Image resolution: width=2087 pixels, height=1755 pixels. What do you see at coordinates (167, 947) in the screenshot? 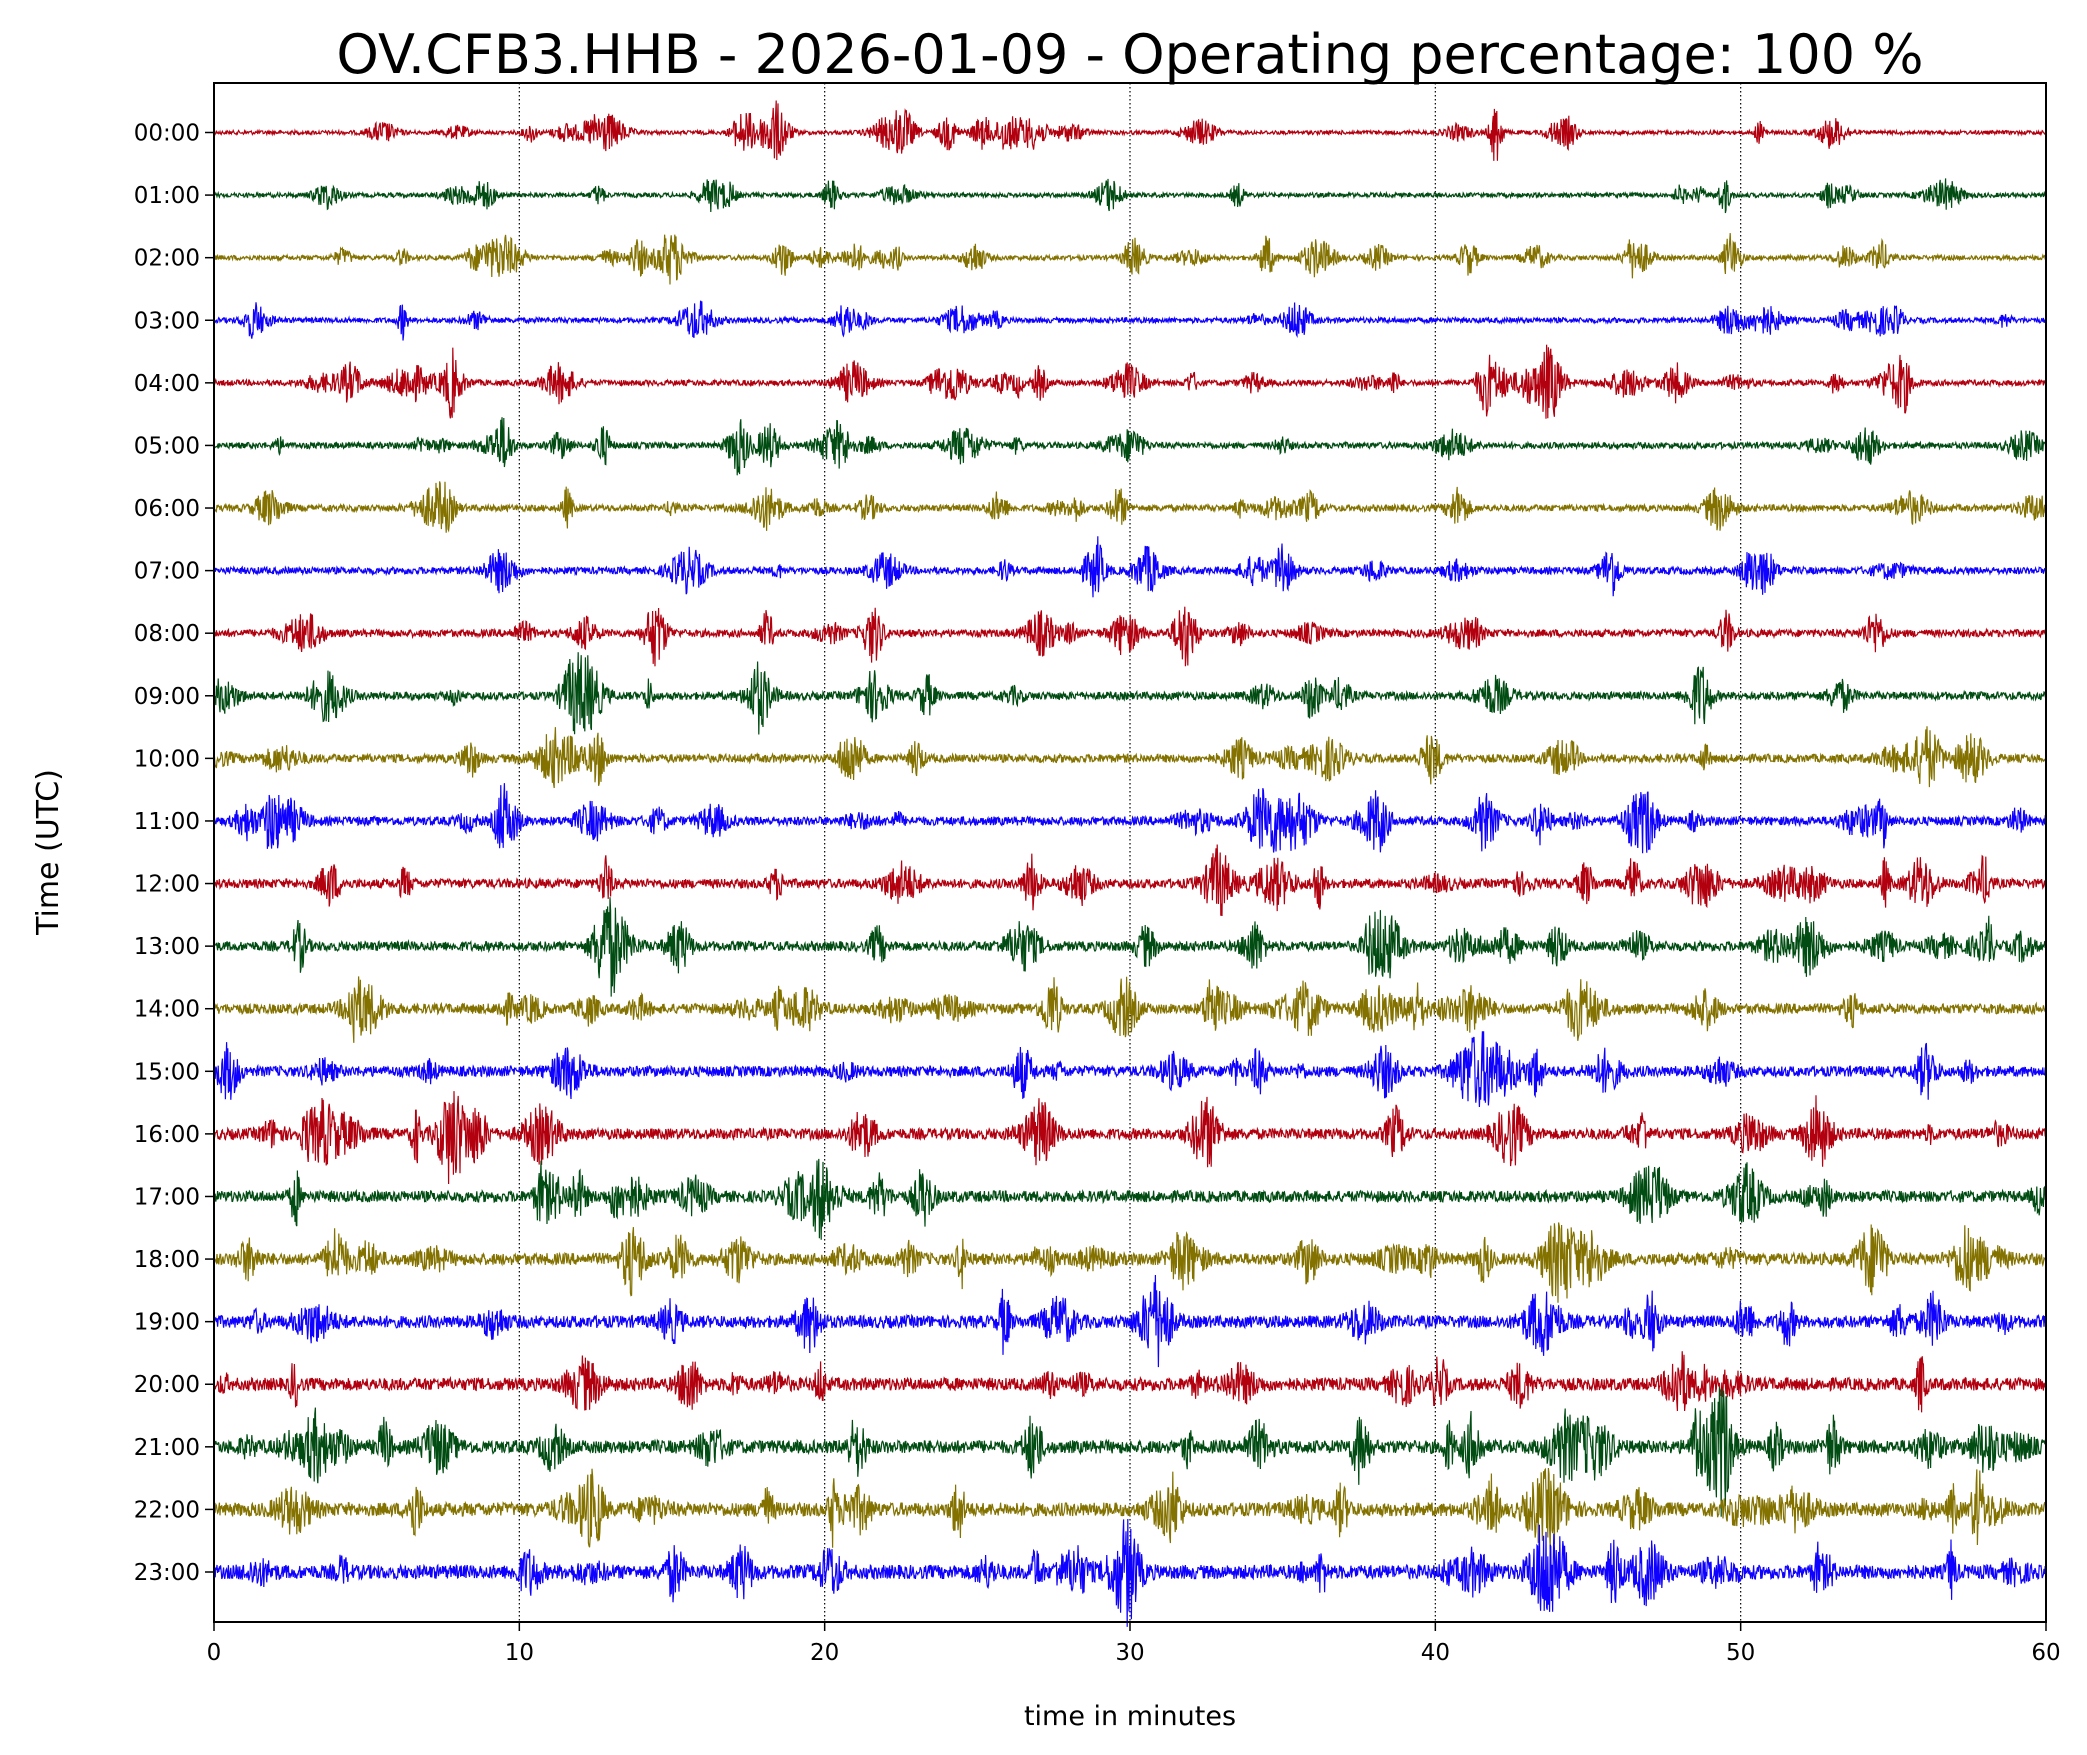
I see `y-tick-label: 13:00` at bounding box center [167, 947].